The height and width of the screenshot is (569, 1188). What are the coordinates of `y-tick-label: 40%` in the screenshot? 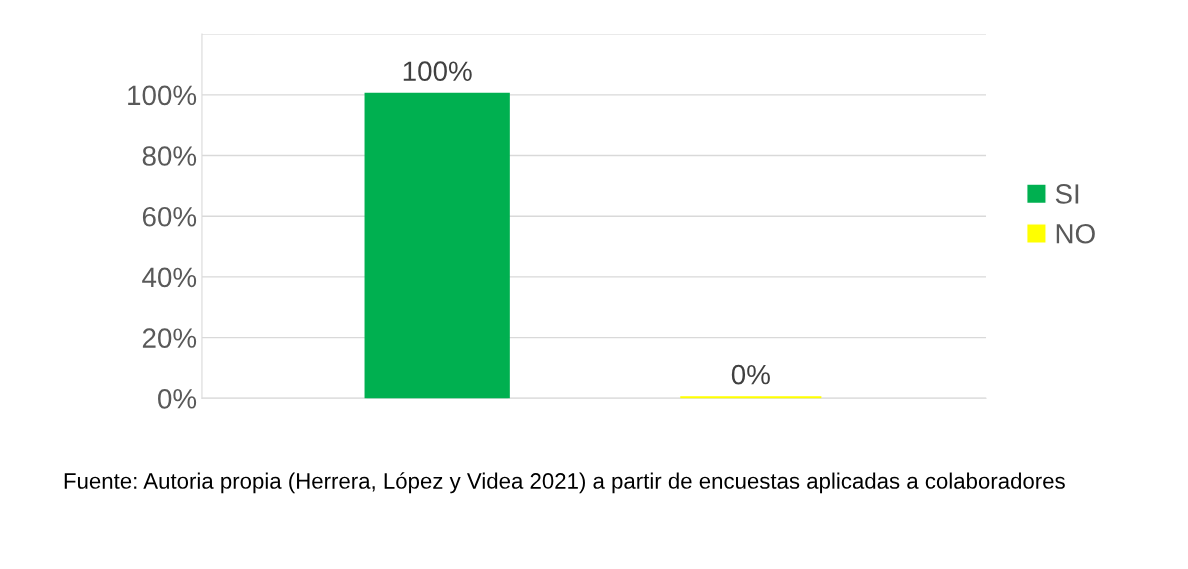 It's located at (169, 277).